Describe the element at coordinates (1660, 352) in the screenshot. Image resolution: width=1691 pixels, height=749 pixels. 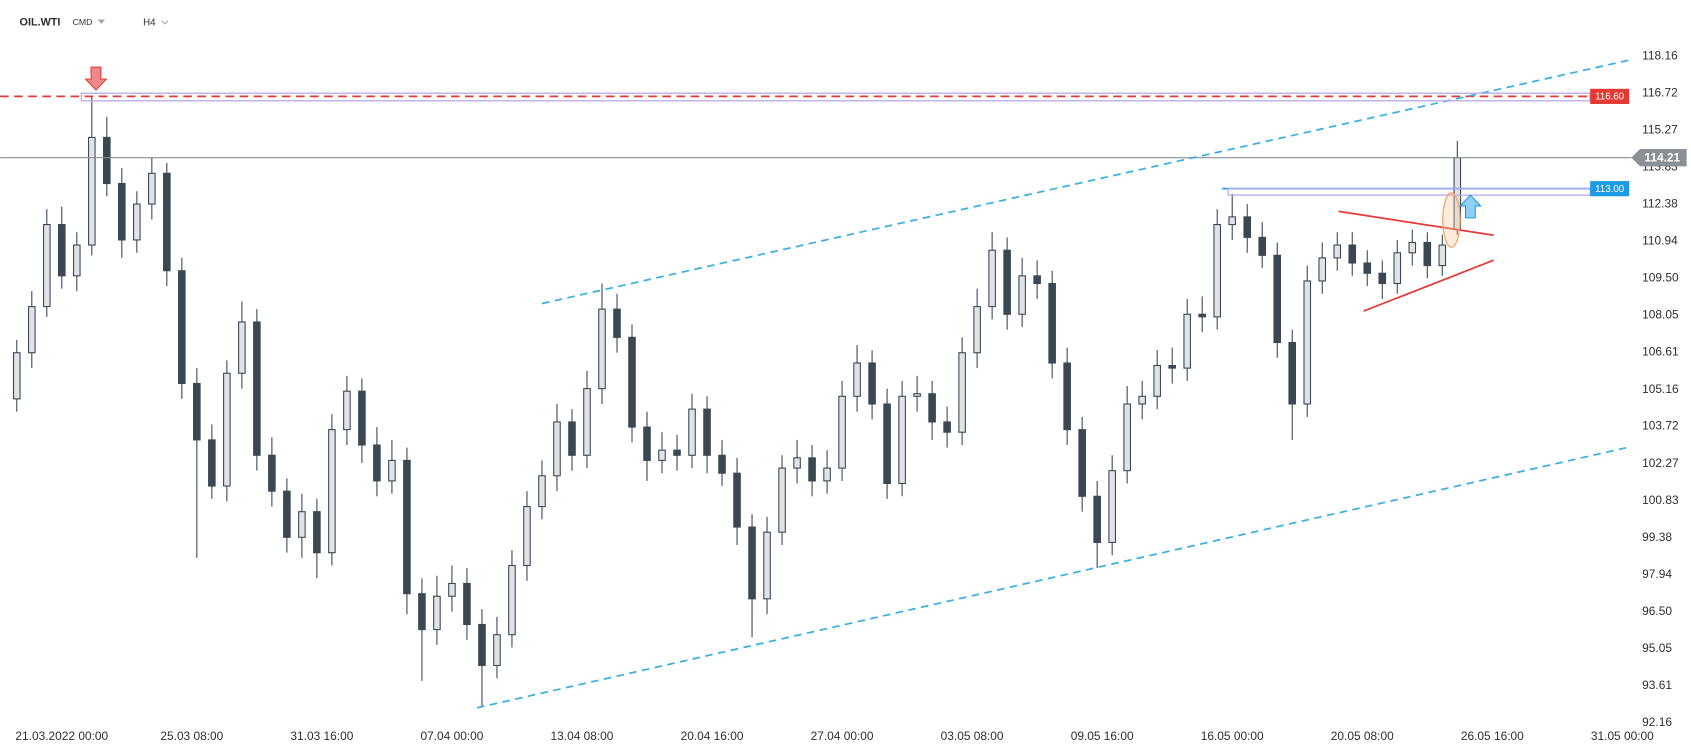
I see `y-tick-label: 106.61` at that location.